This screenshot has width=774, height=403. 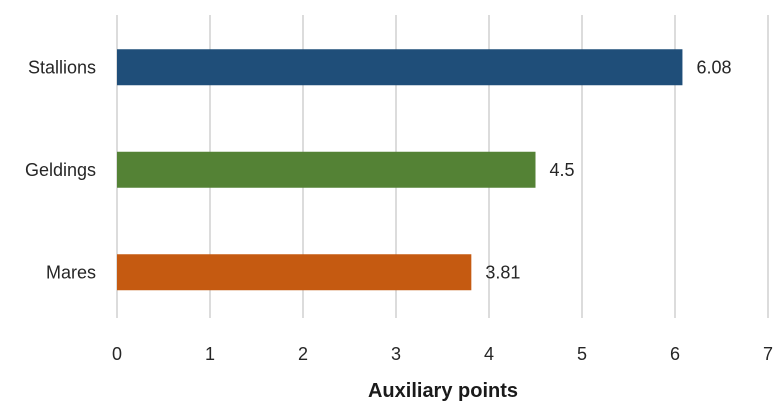 I want to click on x-tick-label: 1, so click(x=210, y=354).